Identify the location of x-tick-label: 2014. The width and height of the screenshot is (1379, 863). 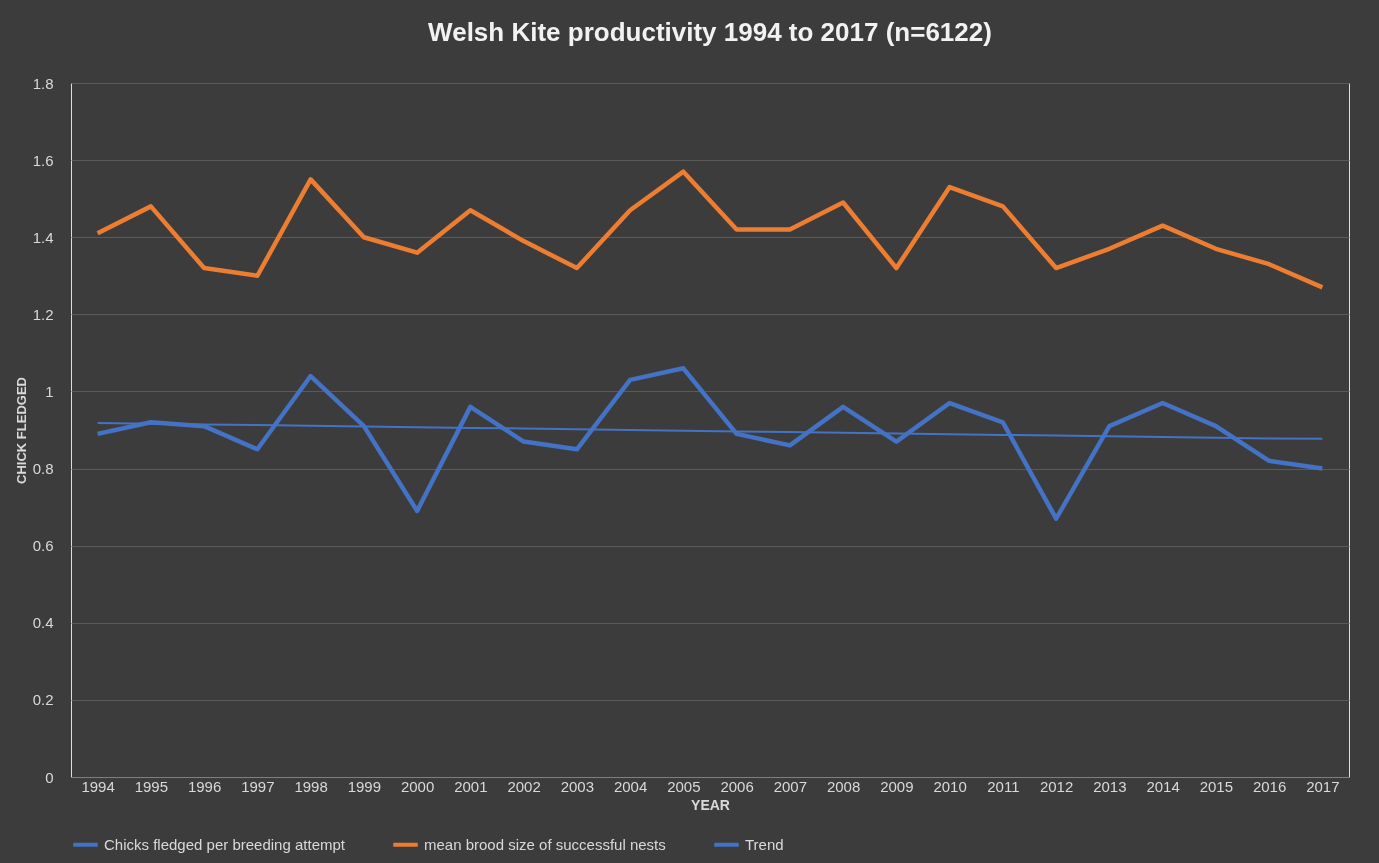
(1163, 786).